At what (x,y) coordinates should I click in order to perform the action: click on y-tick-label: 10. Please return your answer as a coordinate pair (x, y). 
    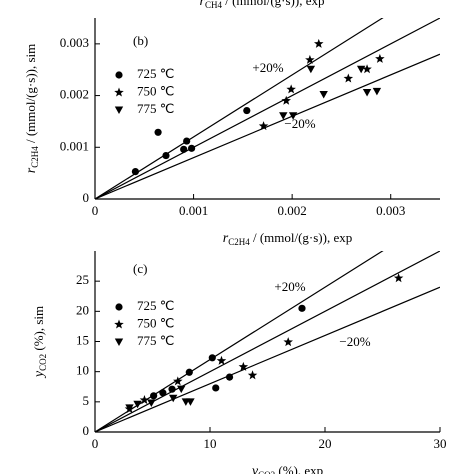
    Looking at the image, I should click on (82, 370).